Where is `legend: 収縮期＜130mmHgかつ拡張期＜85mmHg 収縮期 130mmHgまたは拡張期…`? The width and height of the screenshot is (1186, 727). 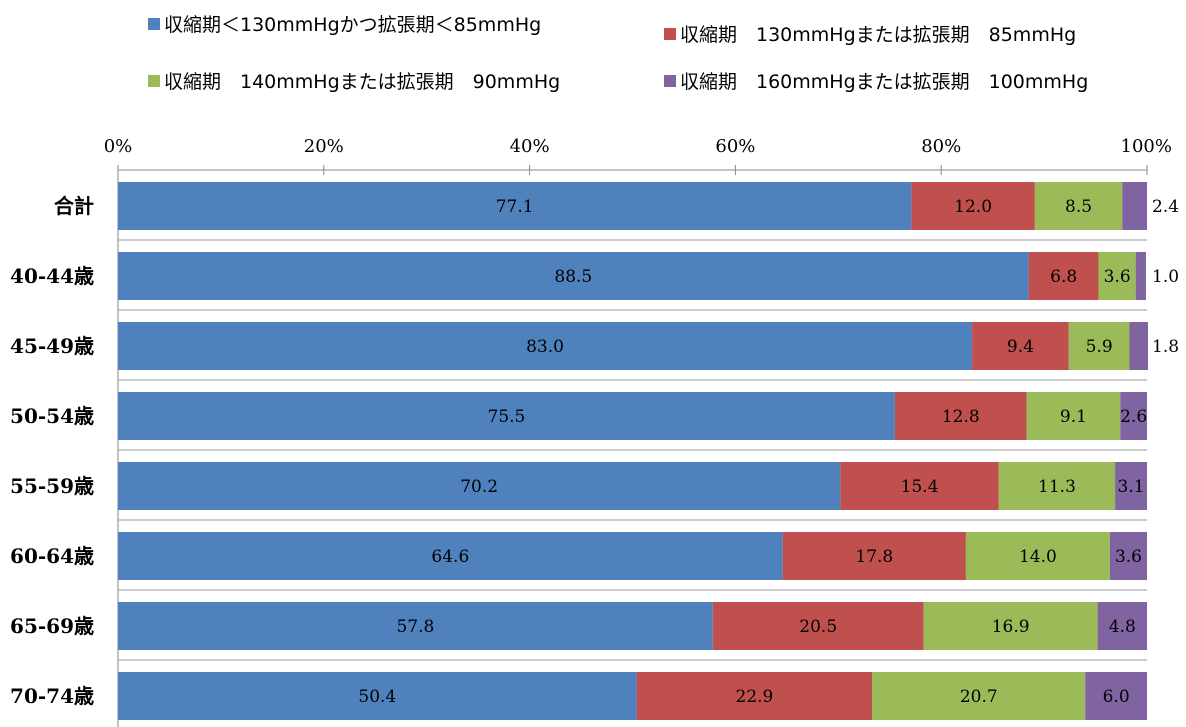 legend: 収縮期＜130mmHgかつ拡張期＜85mmHg 収縮期 130mmHgまたは拡張期… is located at coordinates (618, 53).